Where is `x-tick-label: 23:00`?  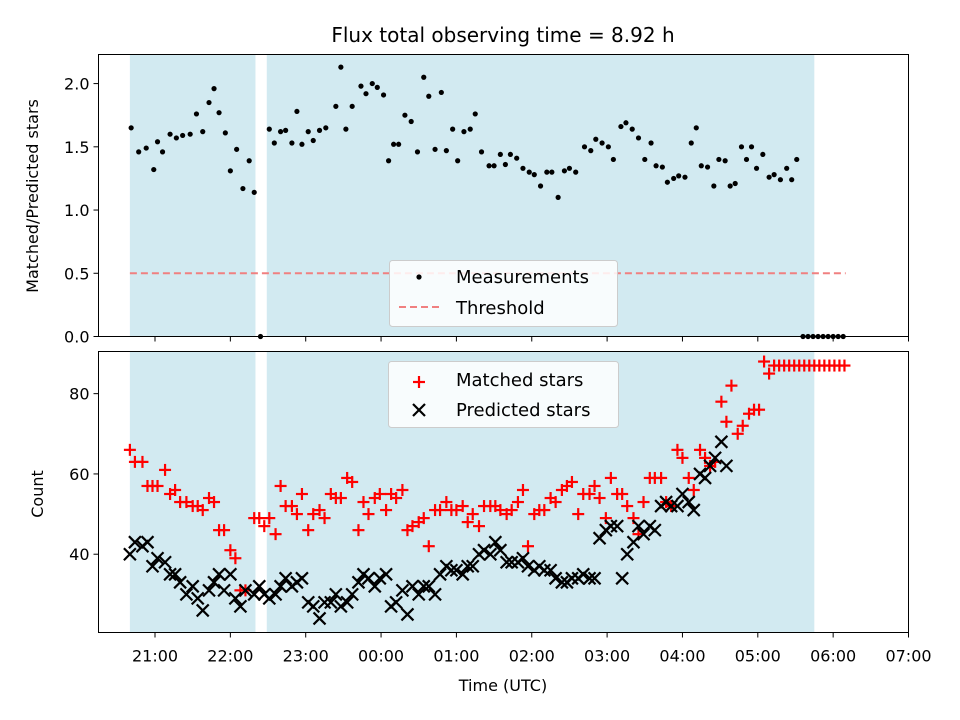
x-tick-label: 23:00 is located at coordinates (306, 656).